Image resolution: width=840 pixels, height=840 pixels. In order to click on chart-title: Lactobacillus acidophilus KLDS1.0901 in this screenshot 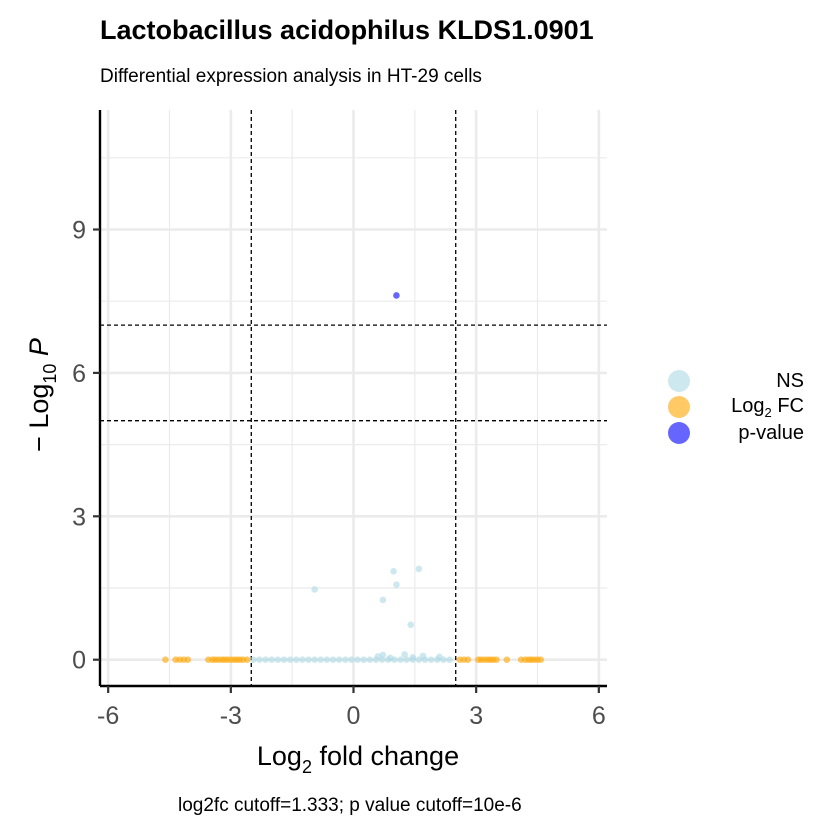, I will do `click(347, 30)`.